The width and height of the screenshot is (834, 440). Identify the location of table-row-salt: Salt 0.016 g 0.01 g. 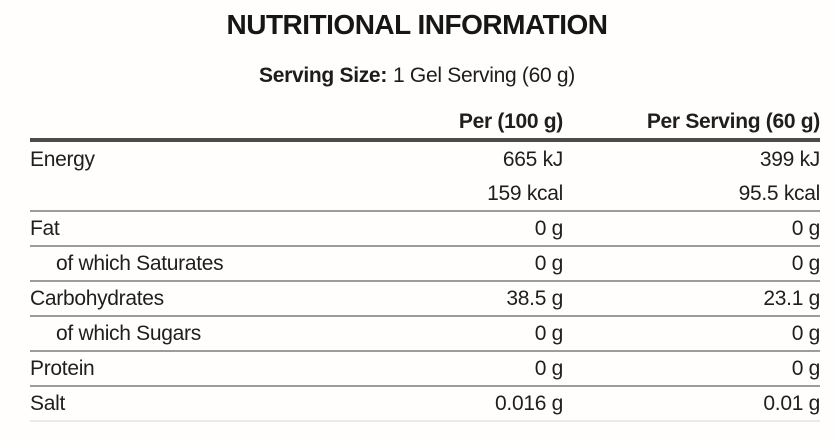
(425, 404).